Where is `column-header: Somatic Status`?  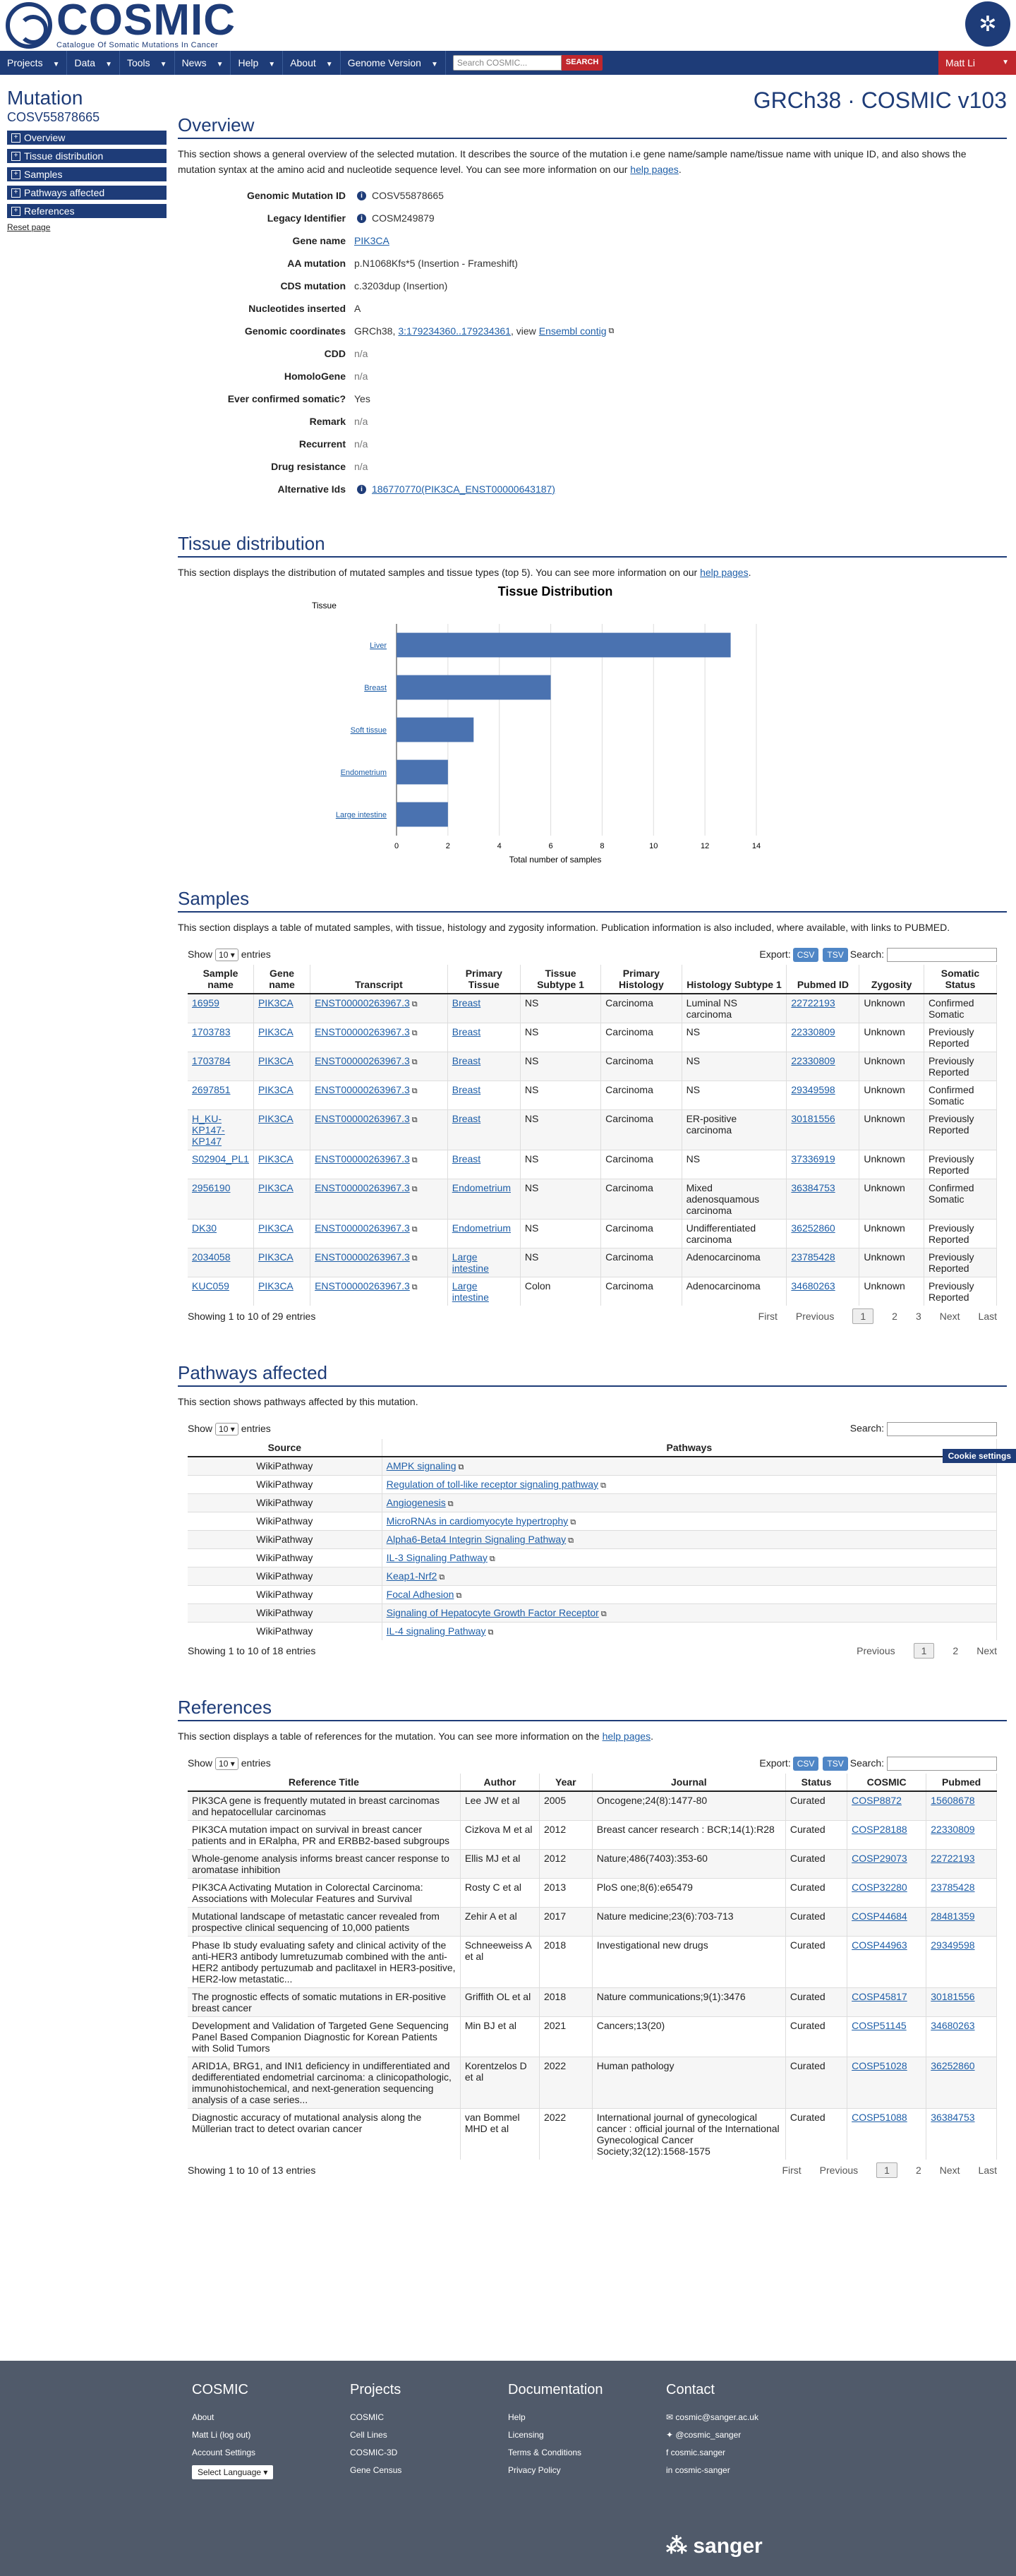
column-header: Somatic Status is located at coordinates (961, 979).